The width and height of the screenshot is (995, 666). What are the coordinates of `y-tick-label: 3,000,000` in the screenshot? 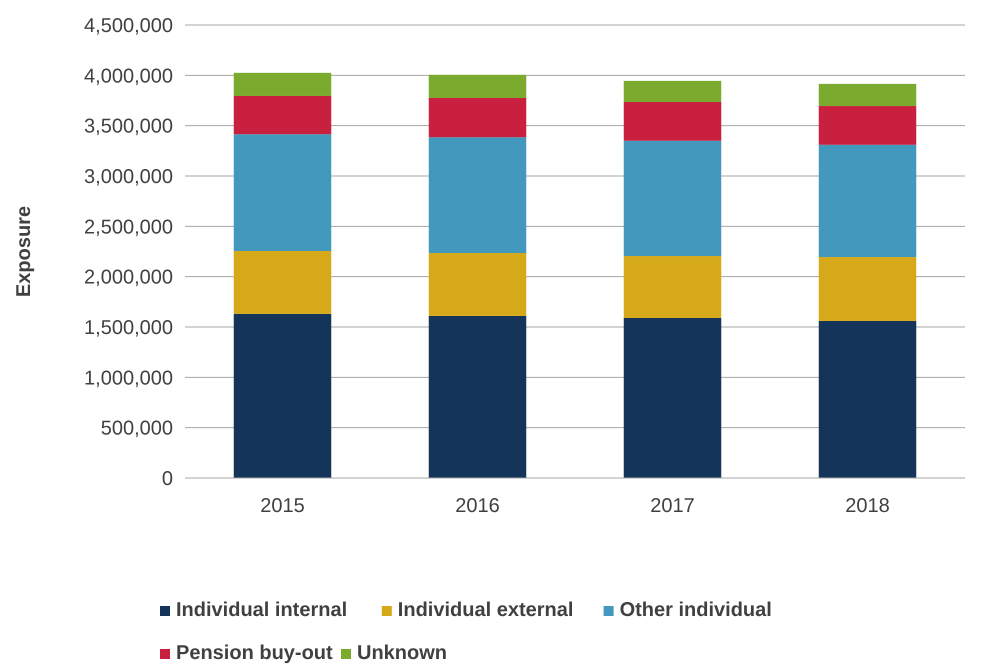 It's located at (128, 177).